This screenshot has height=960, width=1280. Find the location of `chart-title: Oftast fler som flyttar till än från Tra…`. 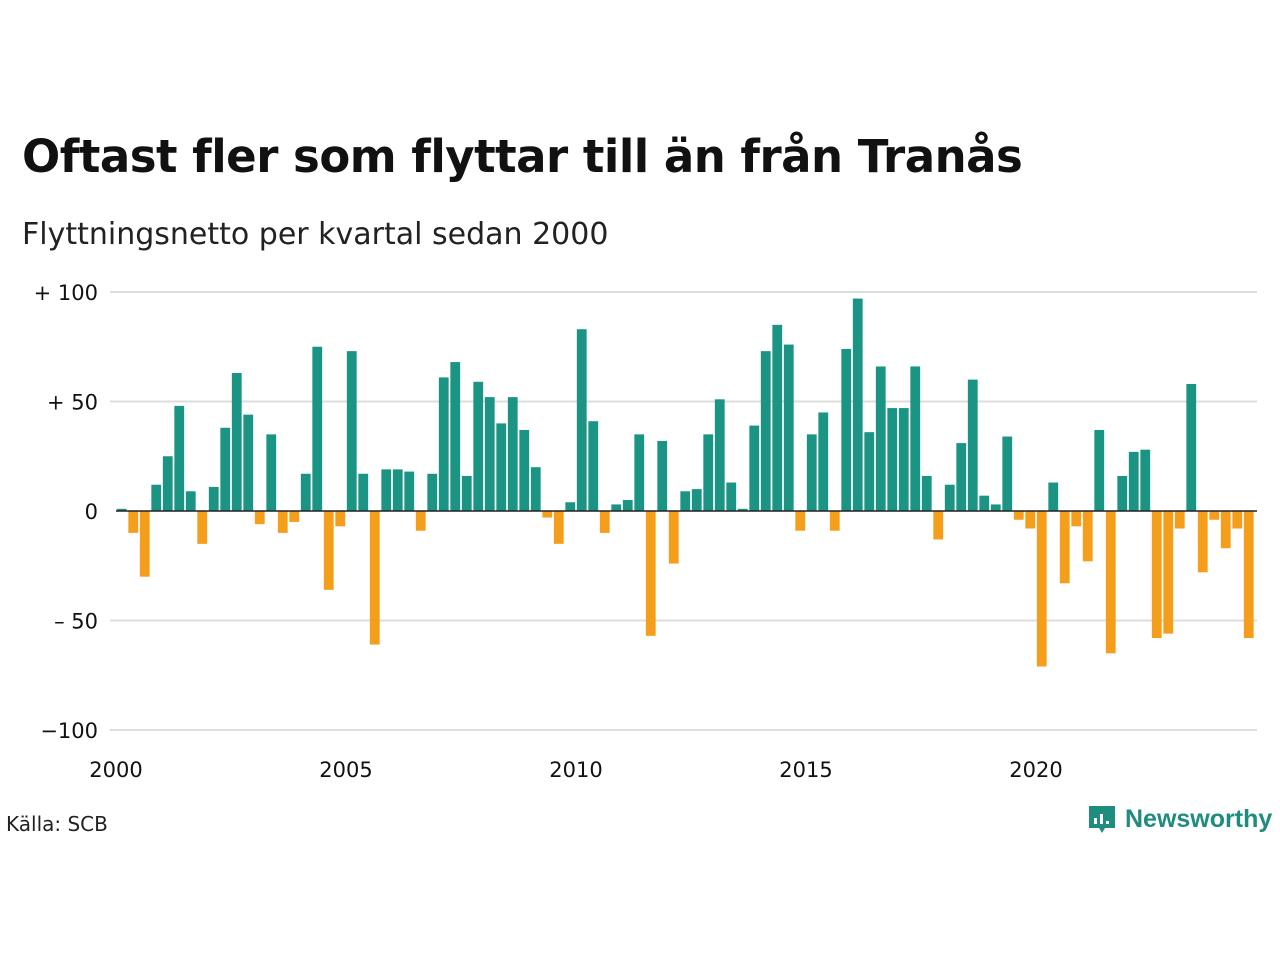

chart-title: Oftast fler som flyttar till än från Tra… is located at coordinates (522, 156).